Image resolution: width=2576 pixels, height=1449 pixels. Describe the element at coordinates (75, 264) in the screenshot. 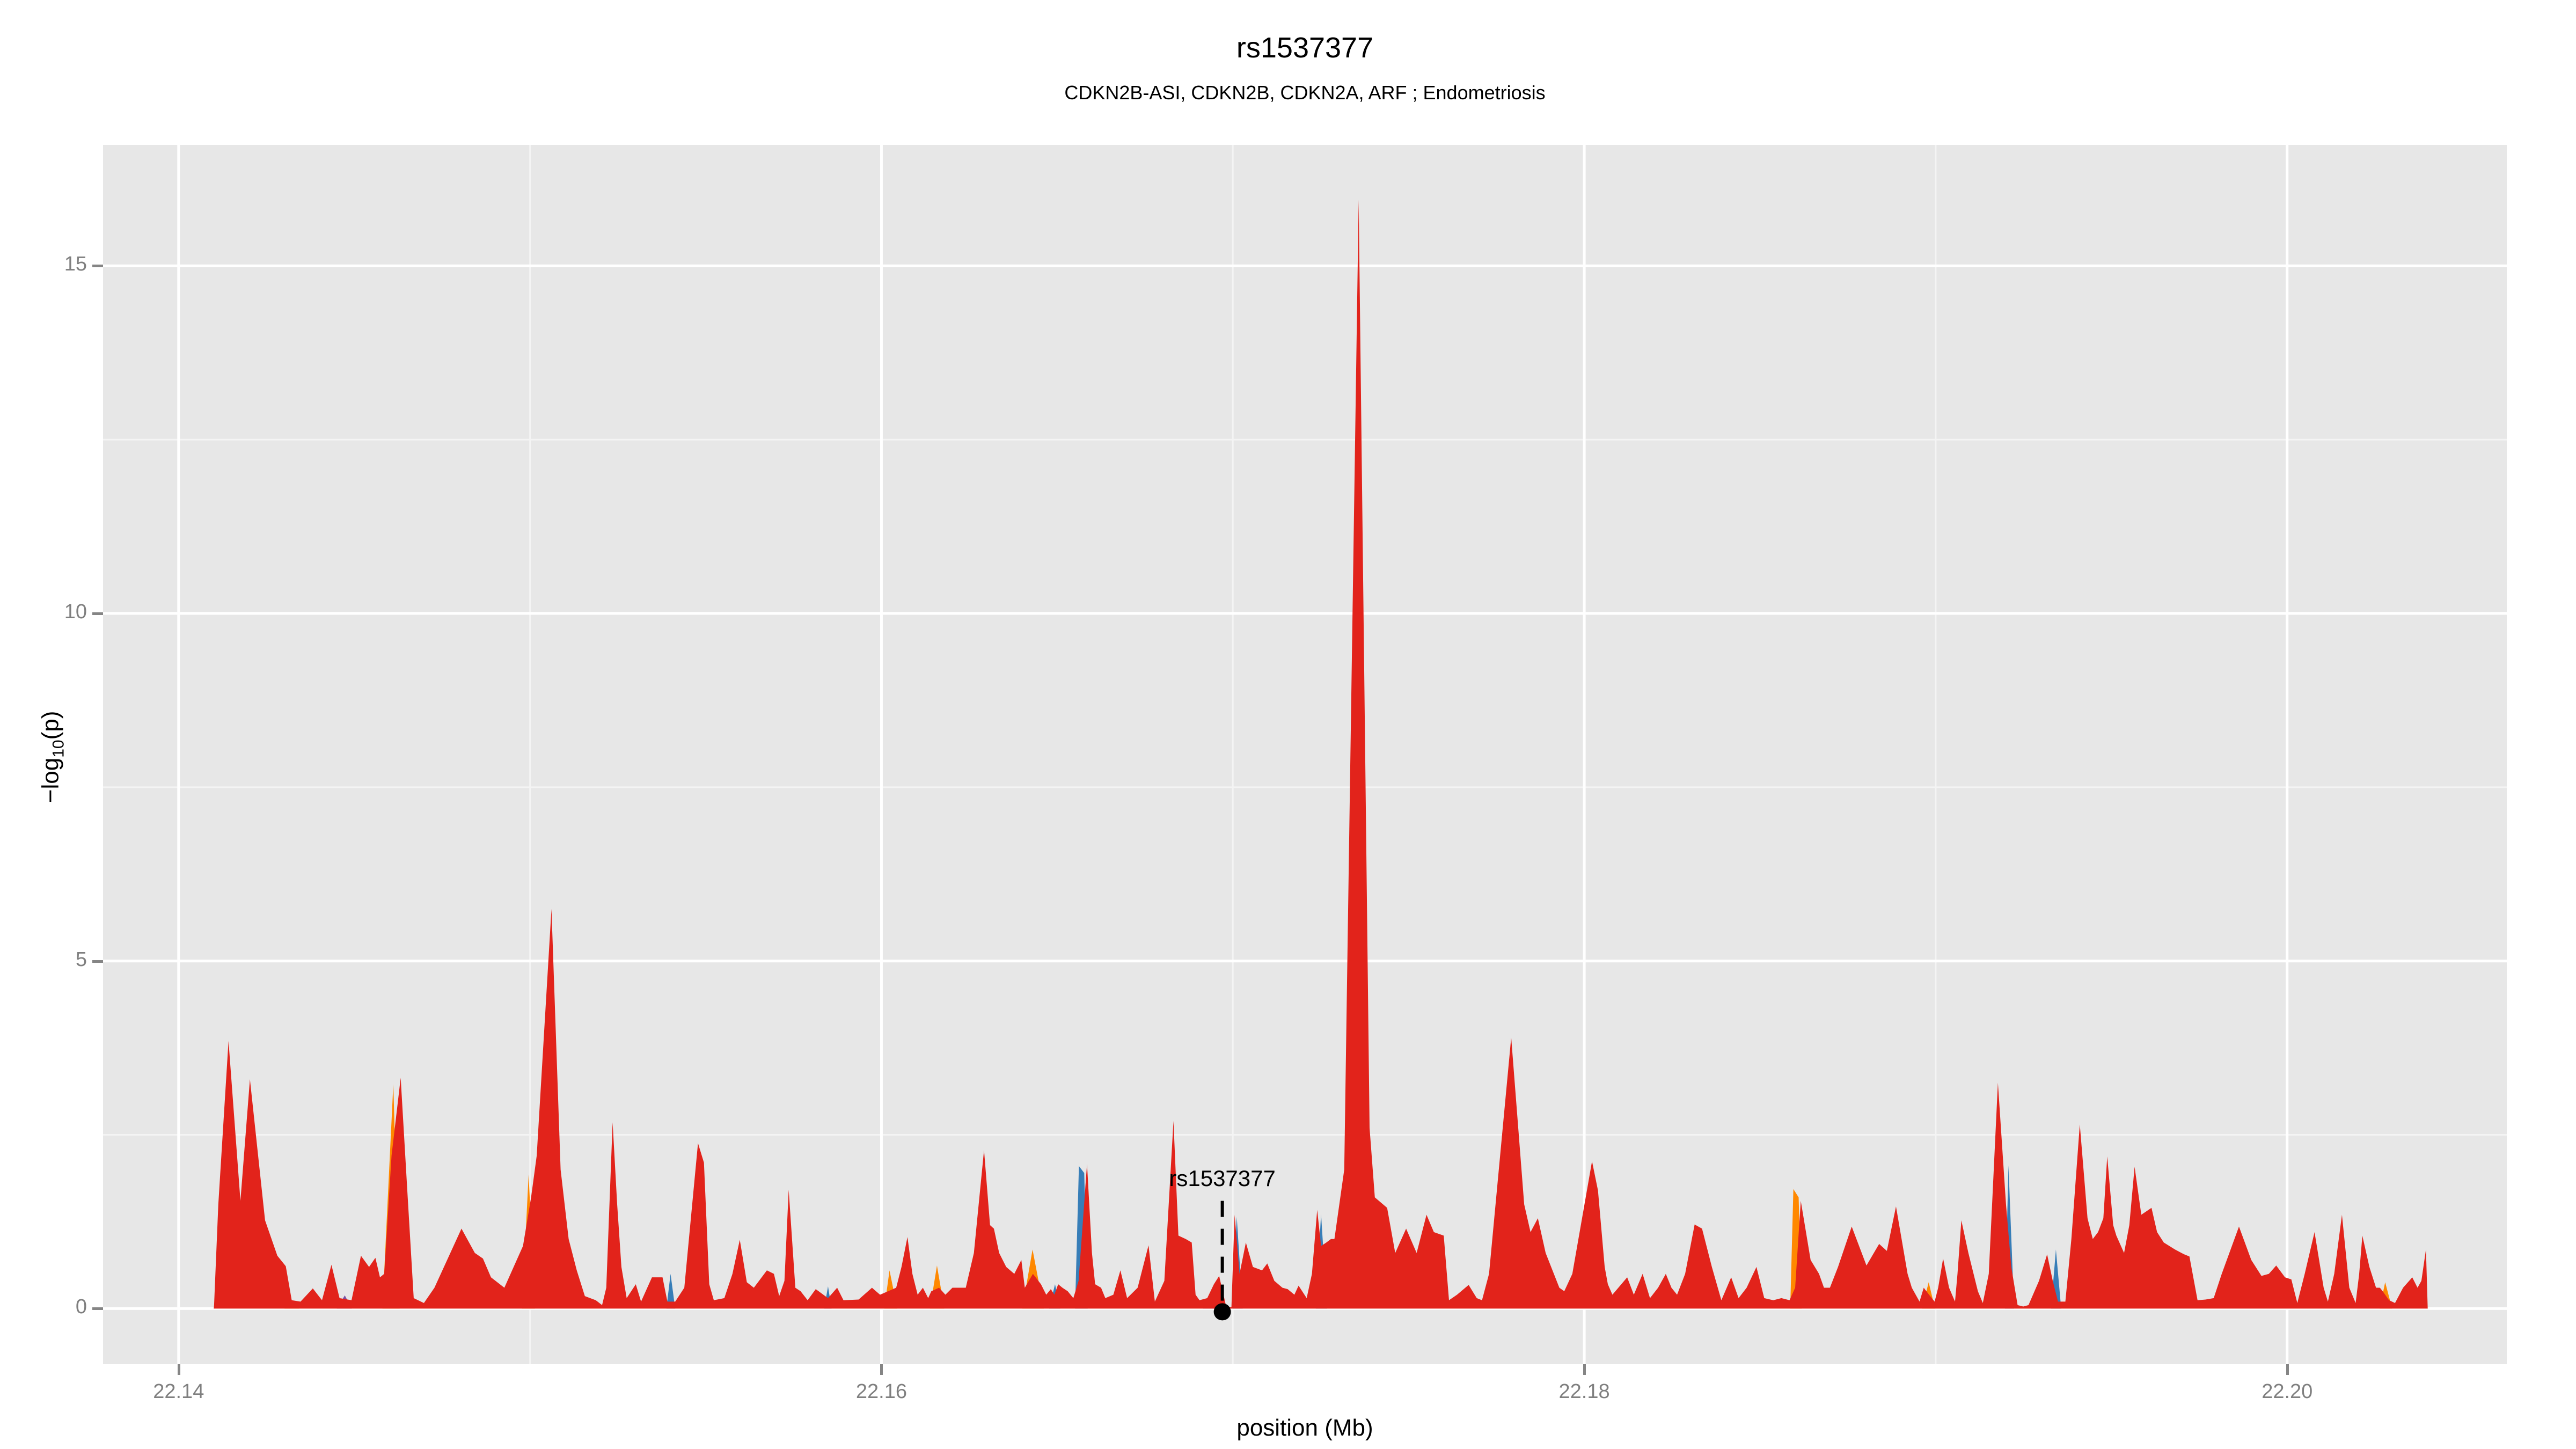

I see `y-tick-label-15: 15` at that location.